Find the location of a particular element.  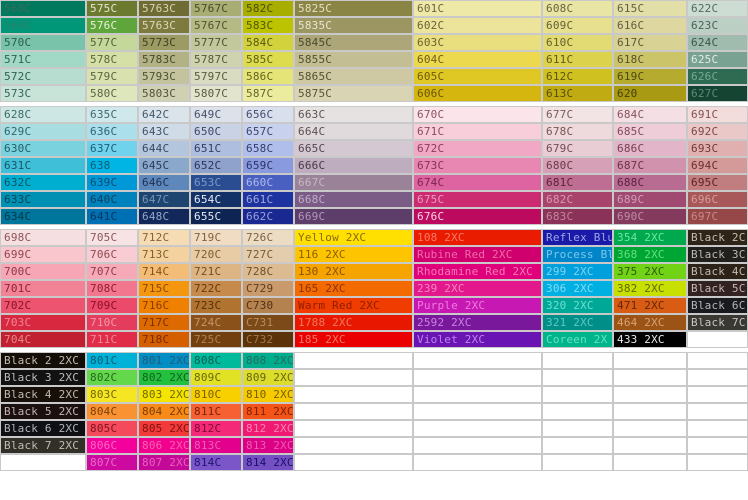

color-swatch: 679C is located at coordinates (577, 148).